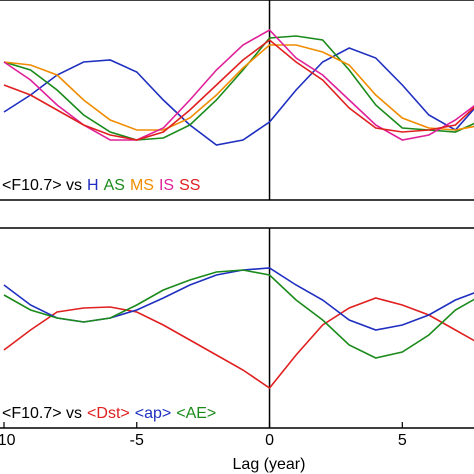  What do you see at coordinates (189, 185) in the screenshot?
I see `legend-entry: SS` at bounding box center [189, 185].